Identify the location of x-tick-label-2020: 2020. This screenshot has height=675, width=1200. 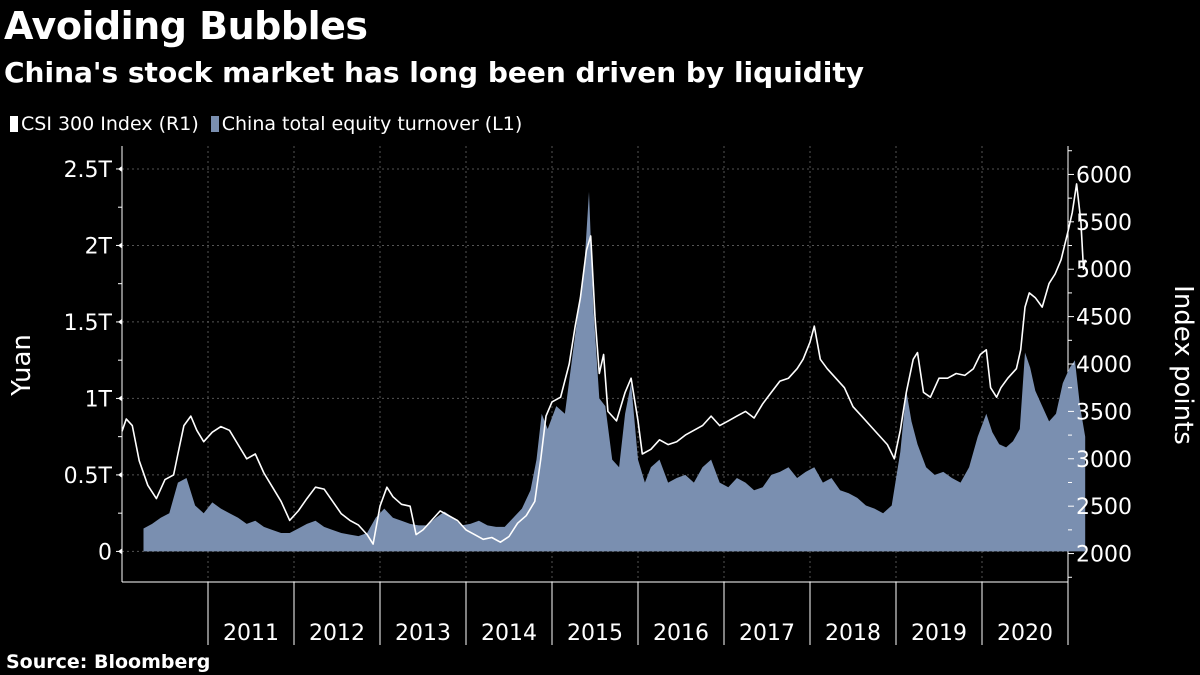
(1025, 633).